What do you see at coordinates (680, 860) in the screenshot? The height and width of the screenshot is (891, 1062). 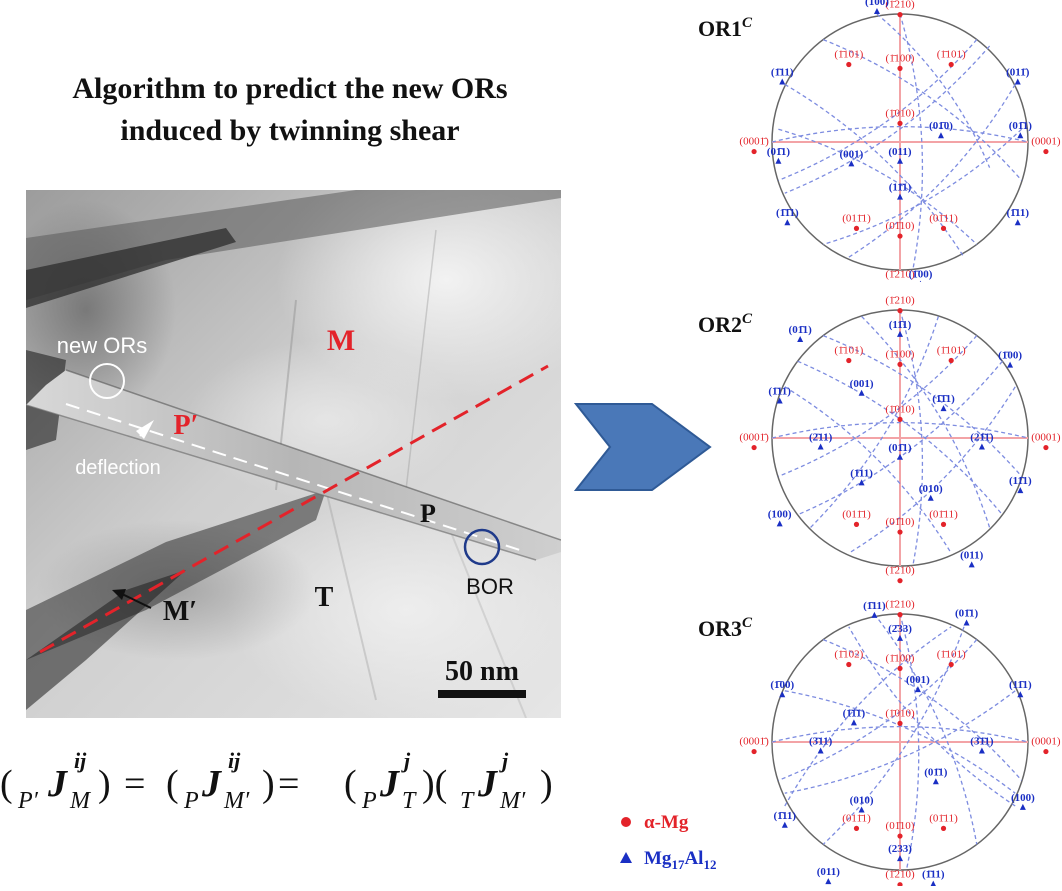 I see `legend-mg17al12: Mg17Al12` at bounding box center [680, 860].